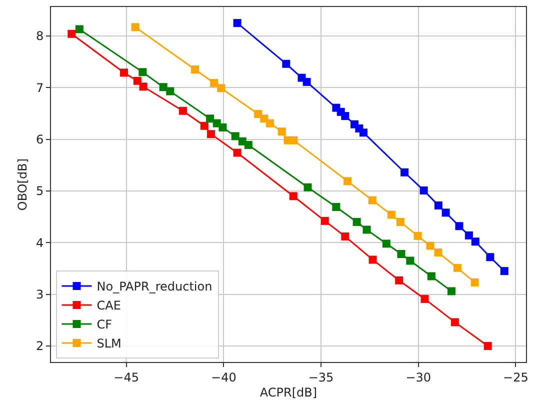 The height and width of the screenshot is (406, 536). I want to click on y-tick-label: 3, so click(40, 295).